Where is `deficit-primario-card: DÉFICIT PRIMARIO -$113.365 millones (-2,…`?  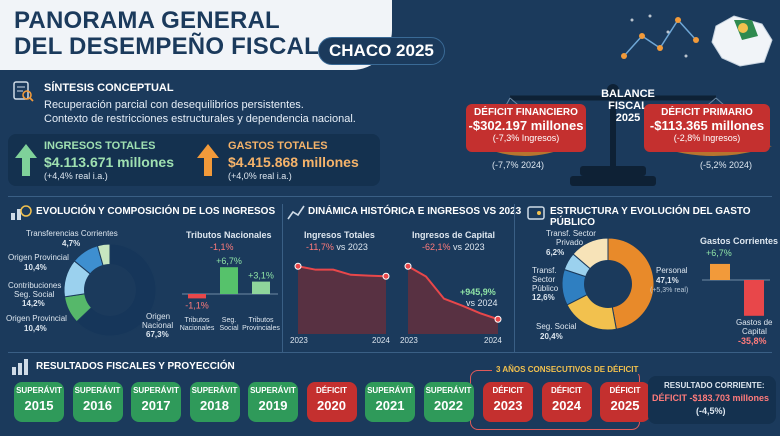
deficit-primario-card: DÉFICIT PRIMARIO -$113.365 millones (-2,… is located at coordinates (707, 128).